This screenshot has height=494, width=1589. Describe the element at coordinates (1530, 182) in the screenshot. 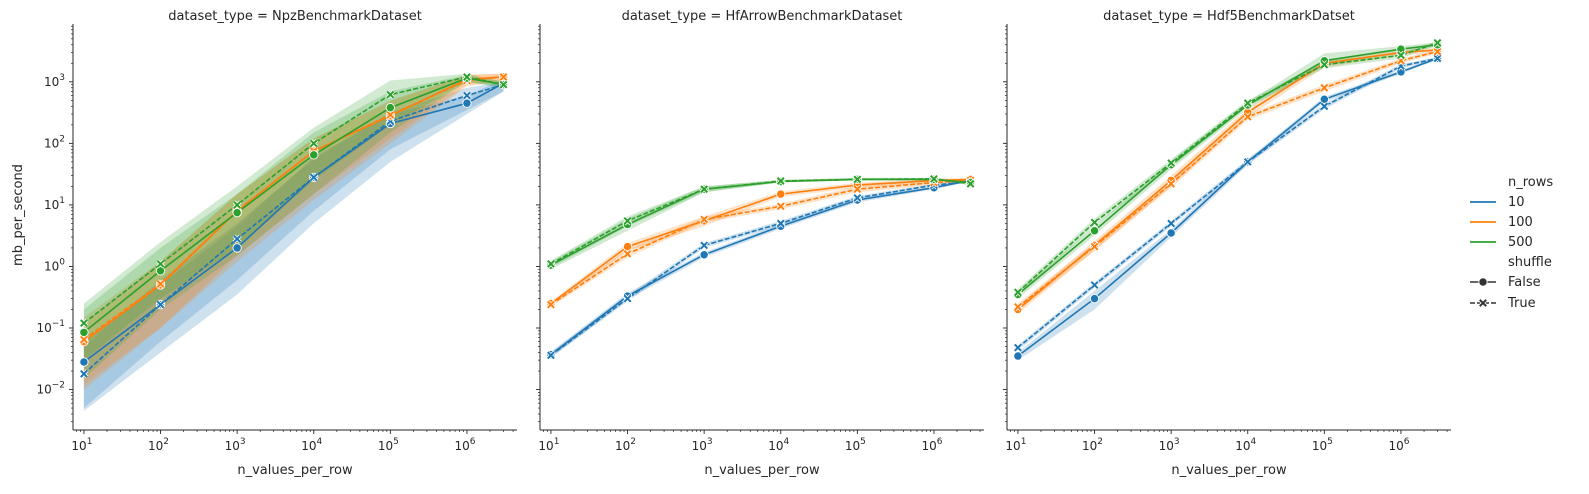

I see `legend-title-hue: n_rows` at that location.